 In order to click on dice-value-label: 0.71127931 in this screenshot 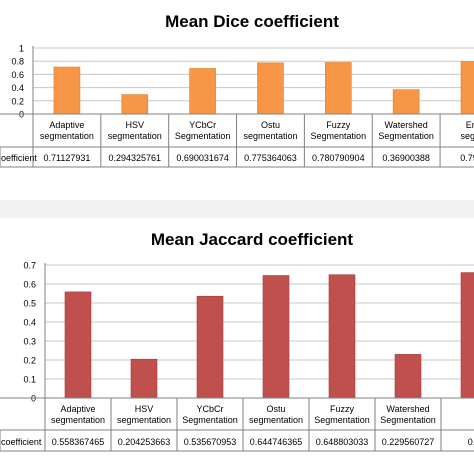, I will do `click(66, 158)`.